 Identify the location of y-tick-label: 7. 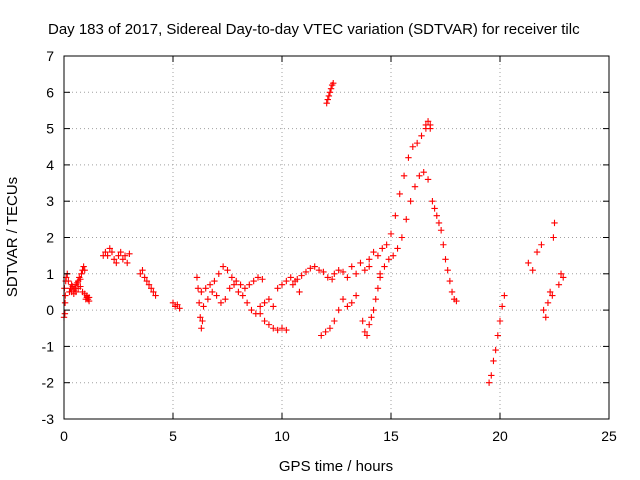
(50, 56).